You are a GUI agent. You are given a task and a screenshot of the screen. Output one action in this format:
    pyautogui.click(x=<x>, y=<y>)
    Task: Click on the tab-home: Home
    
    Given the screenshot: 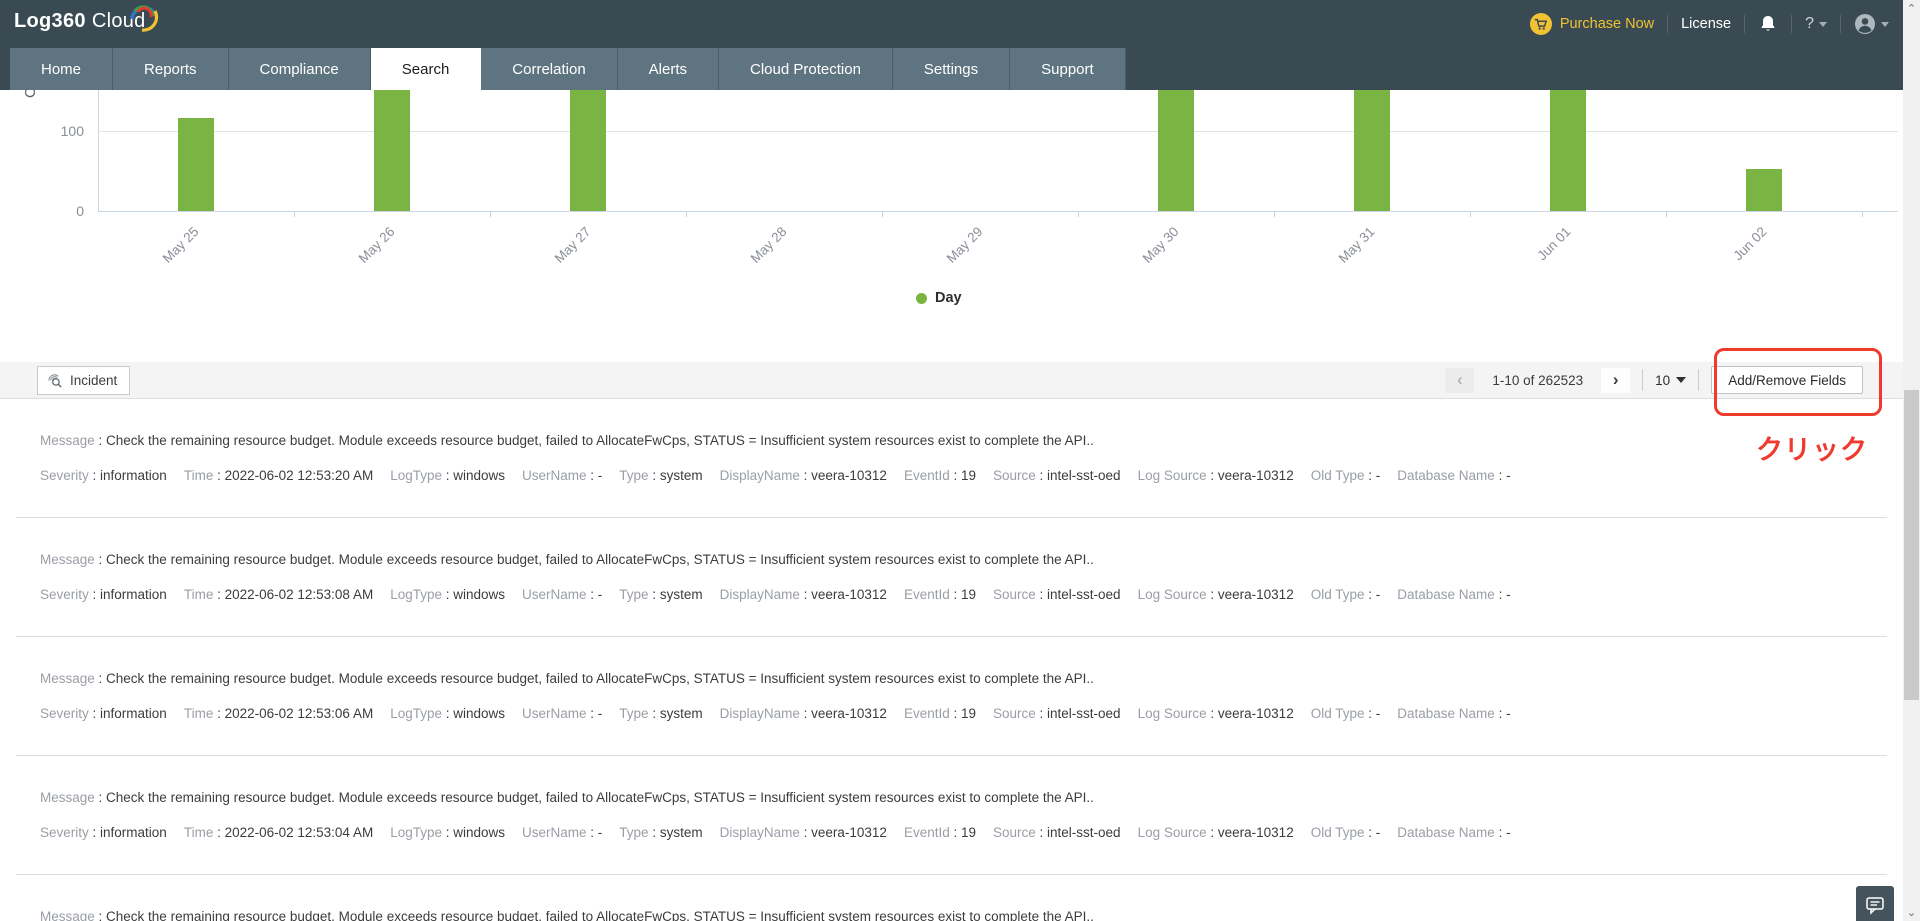 What is the action you would take?
    pyautogui.click(x=62, y=69)
    